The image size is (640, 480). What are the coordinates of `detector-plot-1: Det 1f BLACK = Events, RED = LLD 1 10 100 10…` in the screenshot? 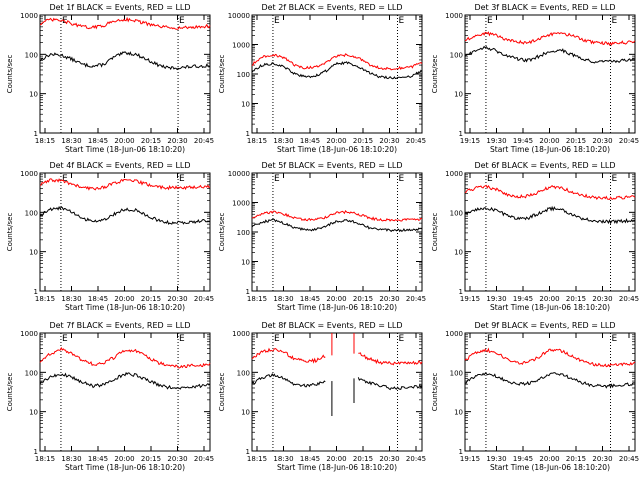 It's located at (110, 78).